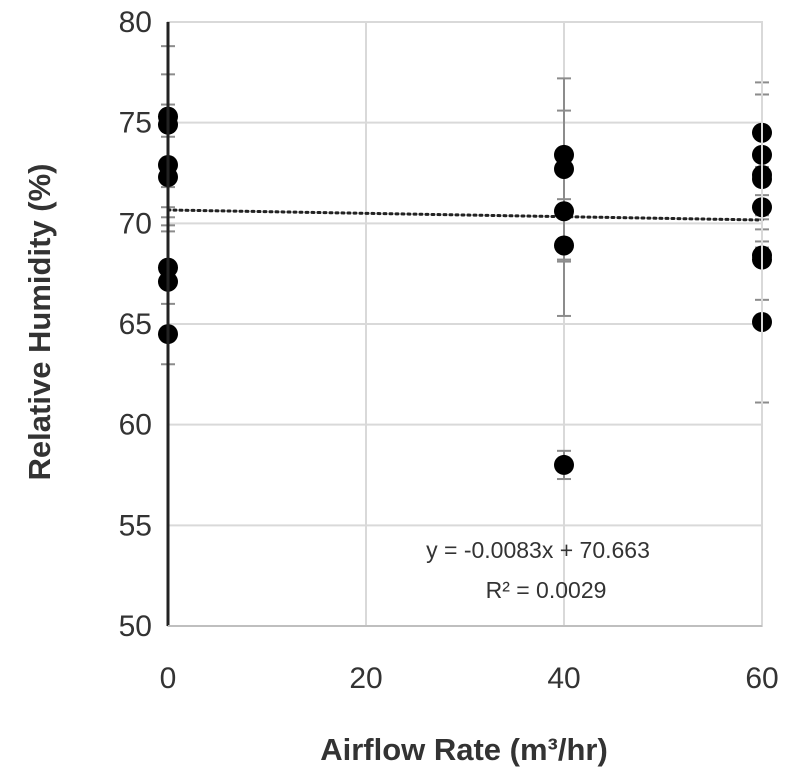  Describe the element at coordinates (563, 678) in the screenshot. I see `x-tick-label: 40` at that location.